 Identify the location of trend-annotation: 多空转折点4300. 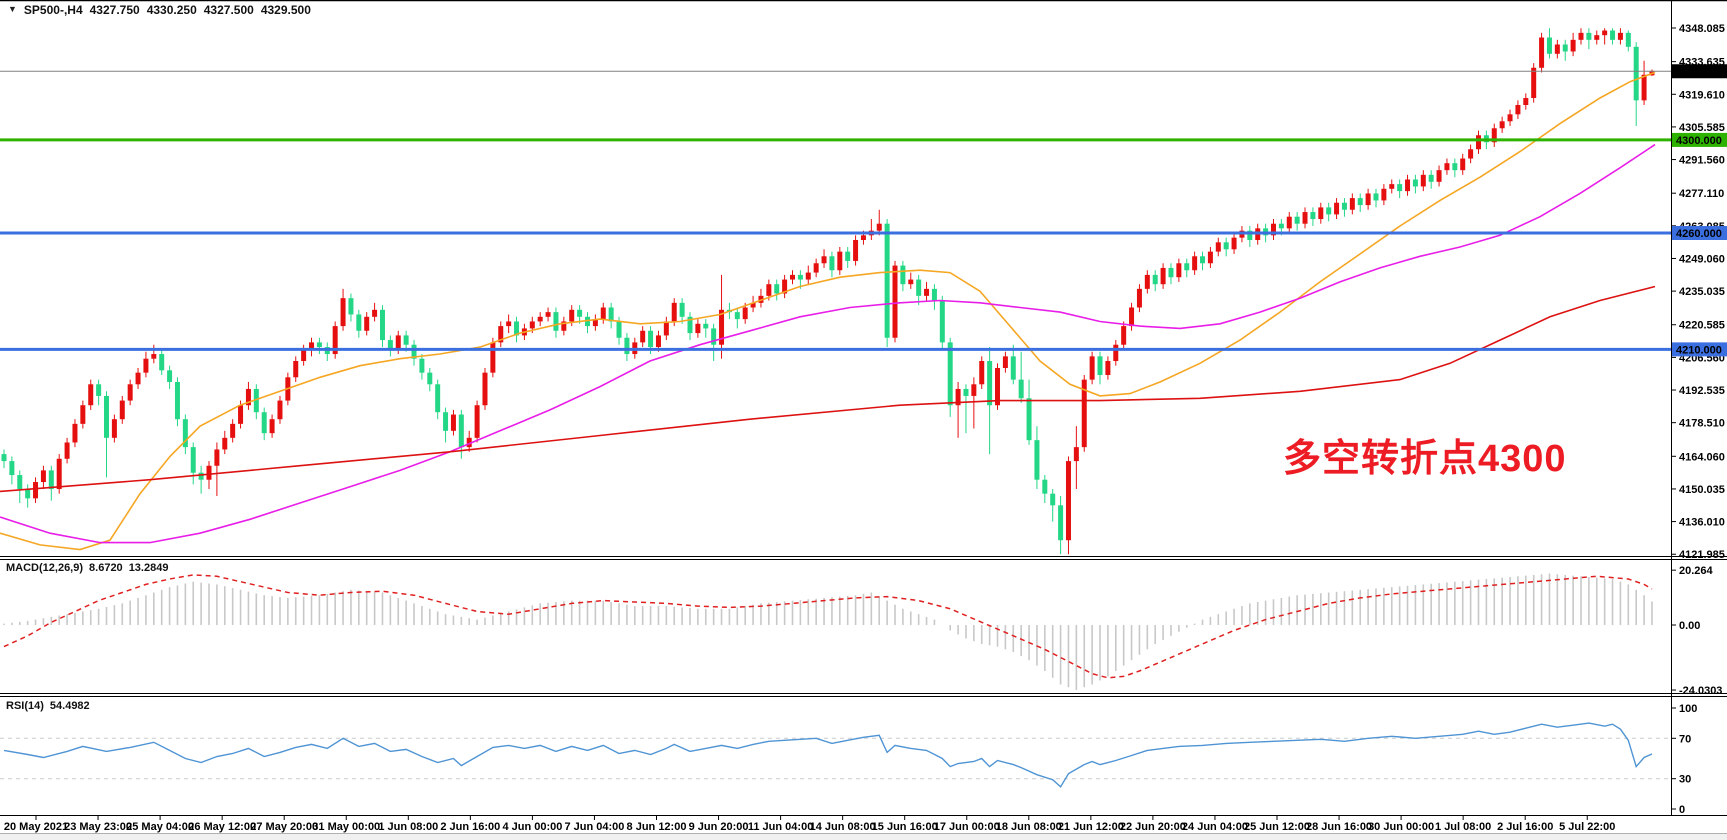
(1425, 459).